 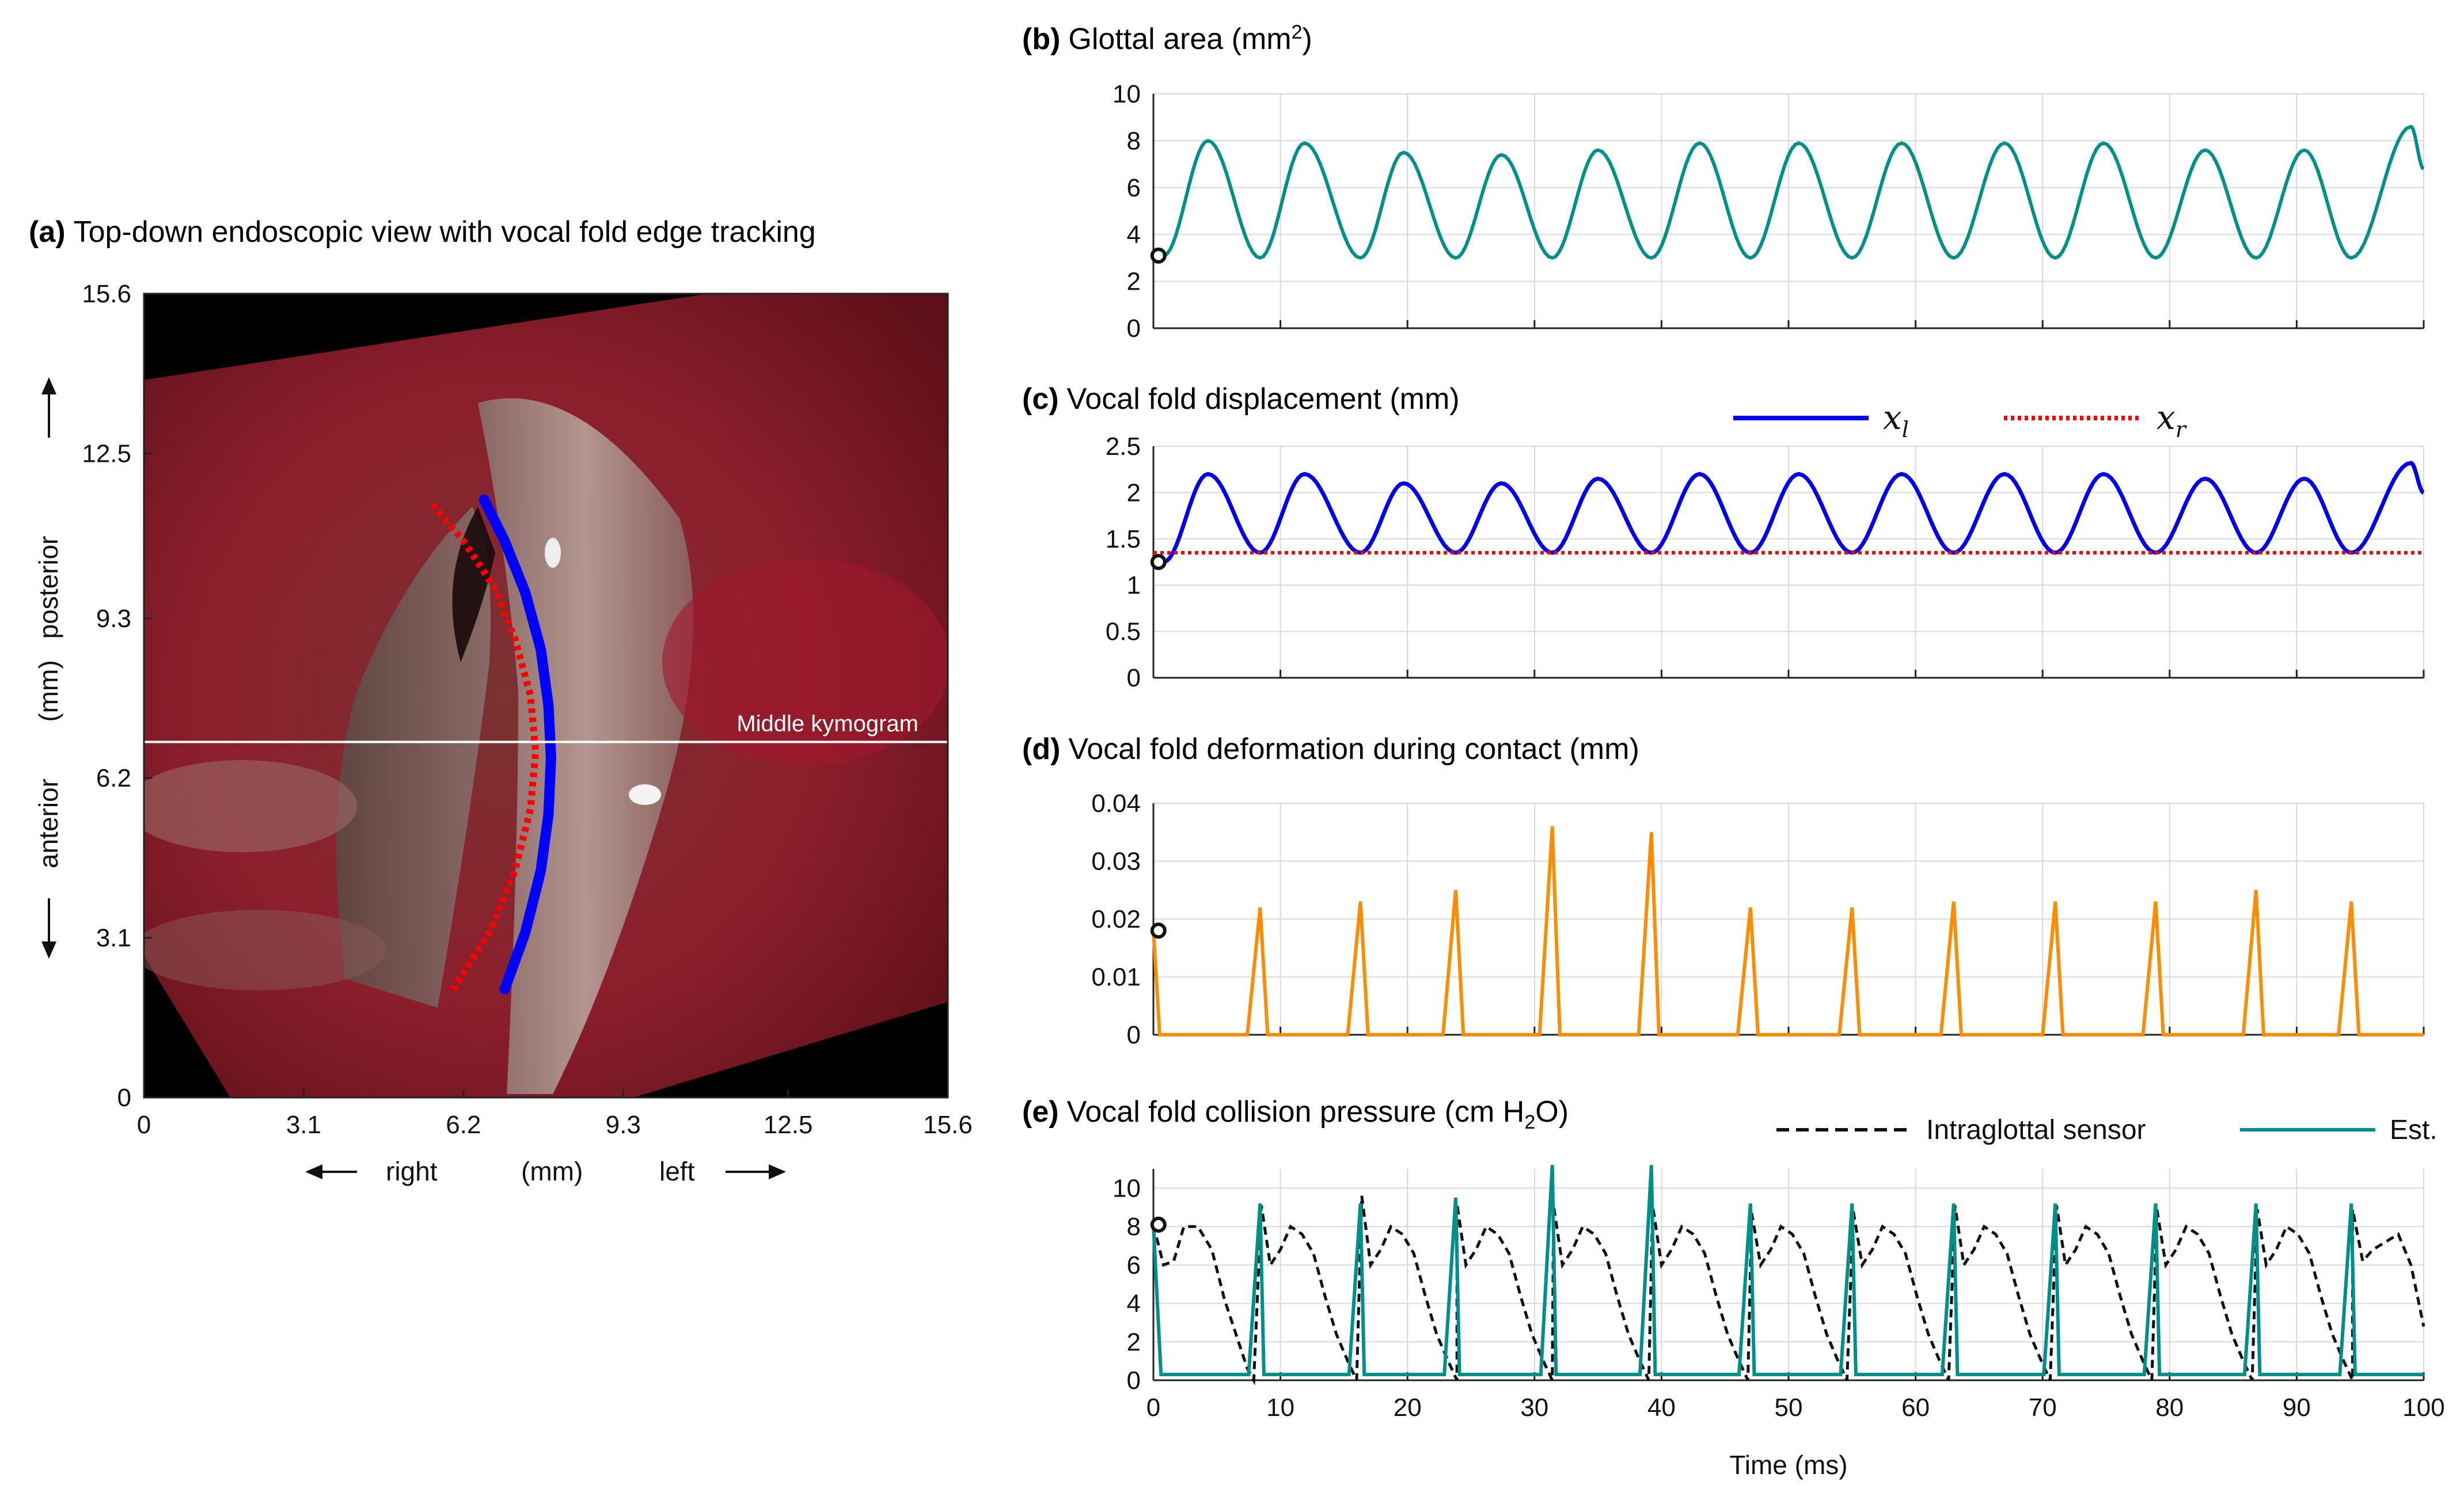 I want to click on panel-a-xtick-label: 15.6, so click(x=948, y=1125).